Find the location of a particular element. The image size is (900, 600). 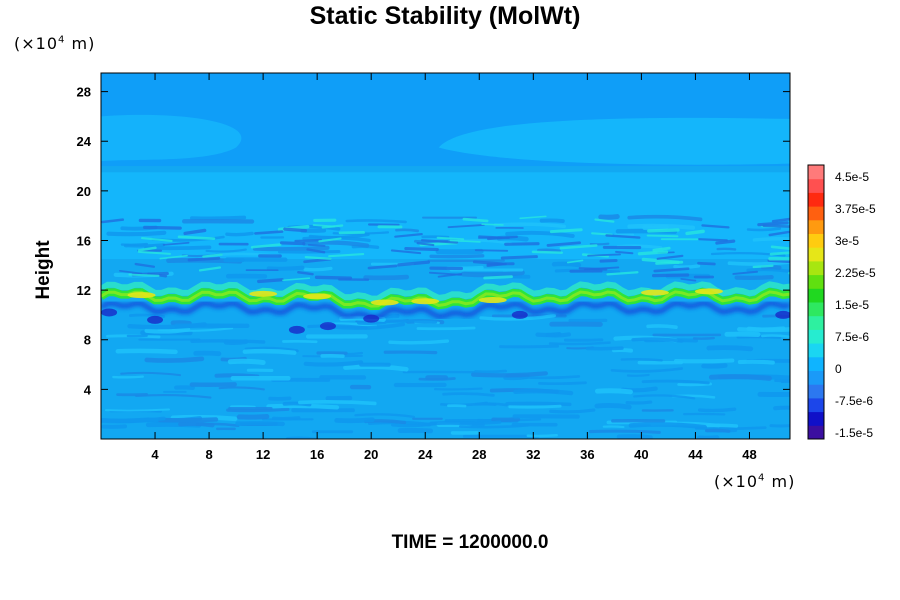

x-axis-unit: (×104 m) is located at coordinates (755, 481).